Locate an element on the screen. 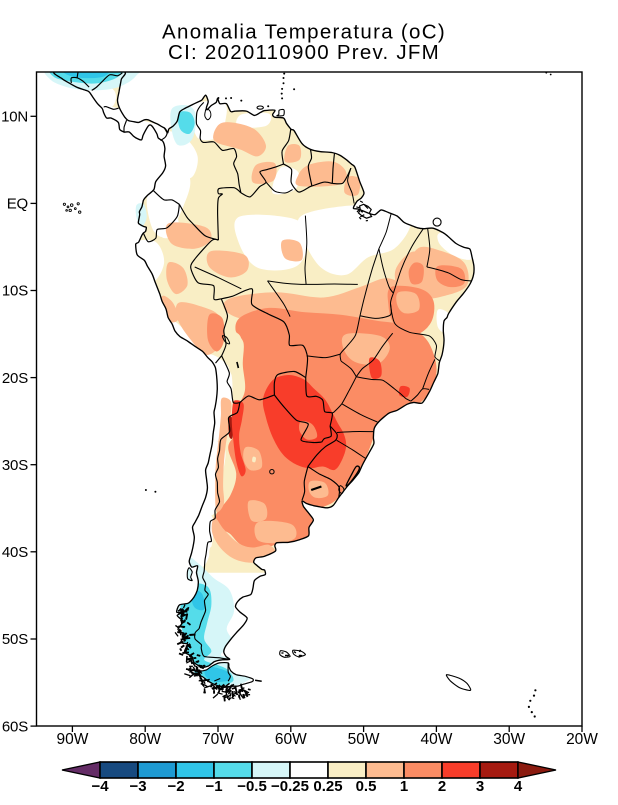 The image size is (618, 805). svg-text: 60S is located at coordinates (15, 726).